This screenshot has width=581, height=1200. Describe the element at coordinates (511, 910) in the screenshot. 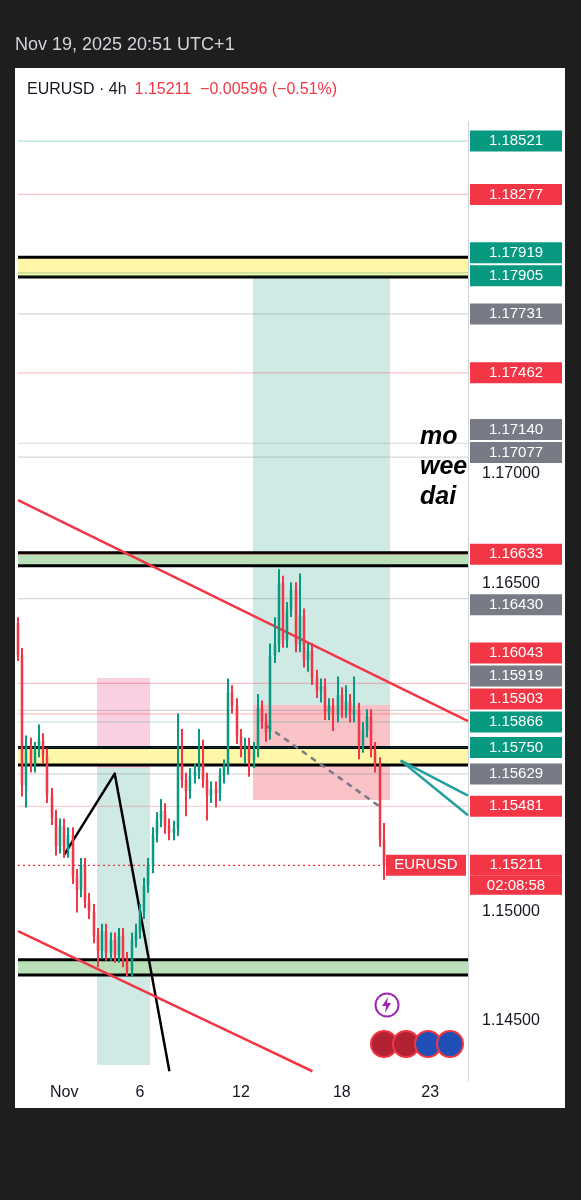

I see `y-tick-label: 1.15000` at that location.